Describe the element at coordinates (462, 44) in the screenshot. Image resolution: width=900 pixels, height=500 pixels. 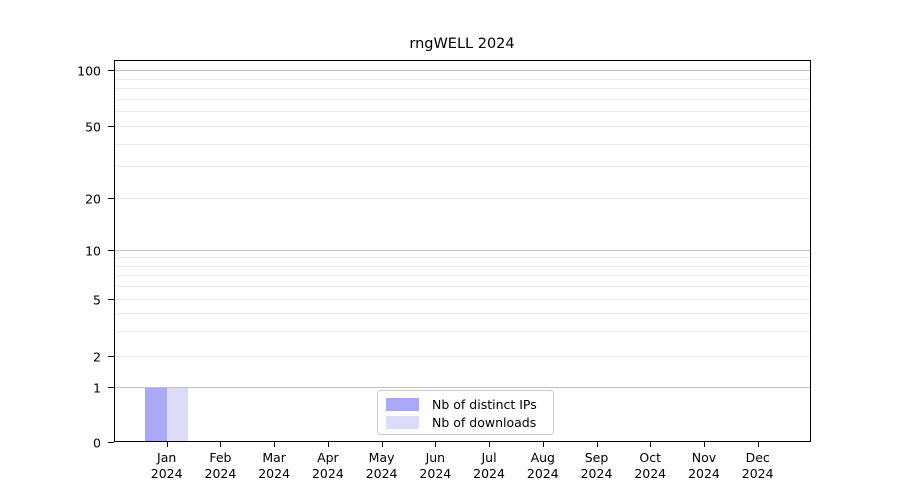
I see `chart-title: rngWELL 2024` at that location.